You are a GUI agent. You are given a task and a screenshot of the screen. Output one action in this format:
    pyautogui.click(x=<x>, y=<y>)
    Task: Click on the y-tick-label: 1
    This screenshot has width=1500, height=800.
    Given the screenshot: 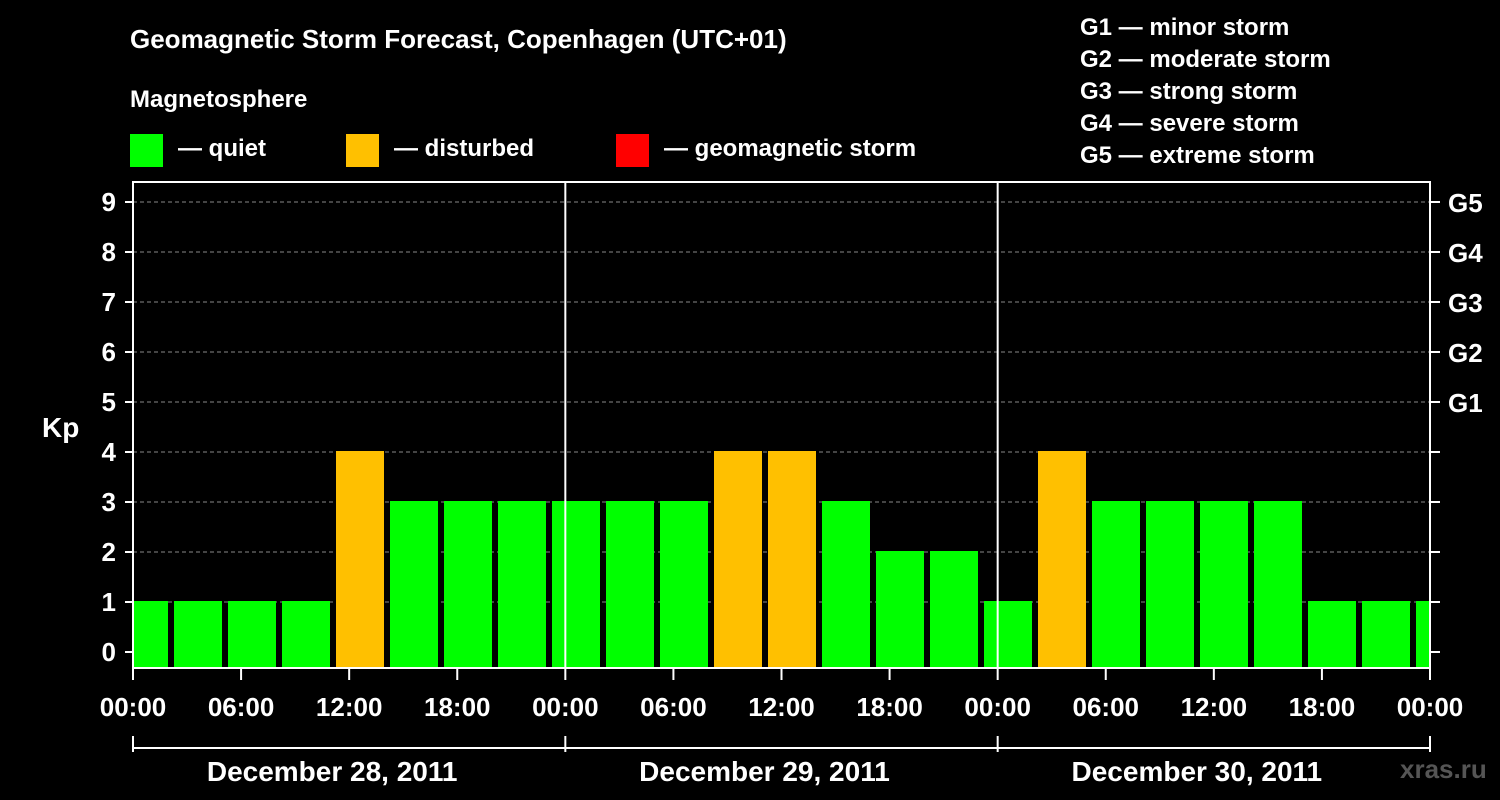 What is the action you would take?
    pyautogui.click(x=109, y=602)
    